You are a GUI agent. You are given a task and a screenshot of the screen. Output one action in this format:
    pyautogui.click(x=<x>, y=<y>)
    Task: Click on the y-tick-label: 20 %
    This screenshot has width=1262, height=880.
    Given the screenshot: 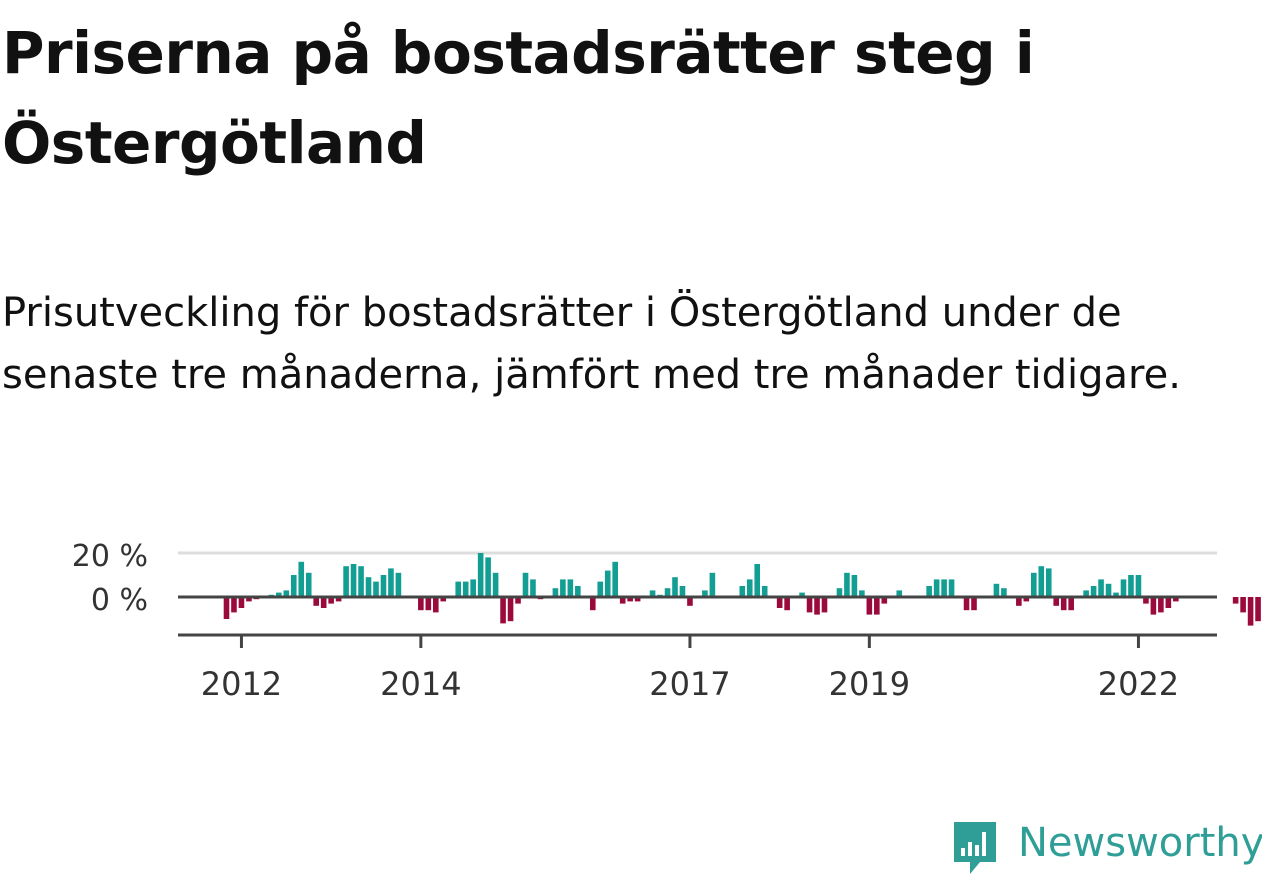 What is the action you would take?
    pyautogui.click(x=110, y=556)
    